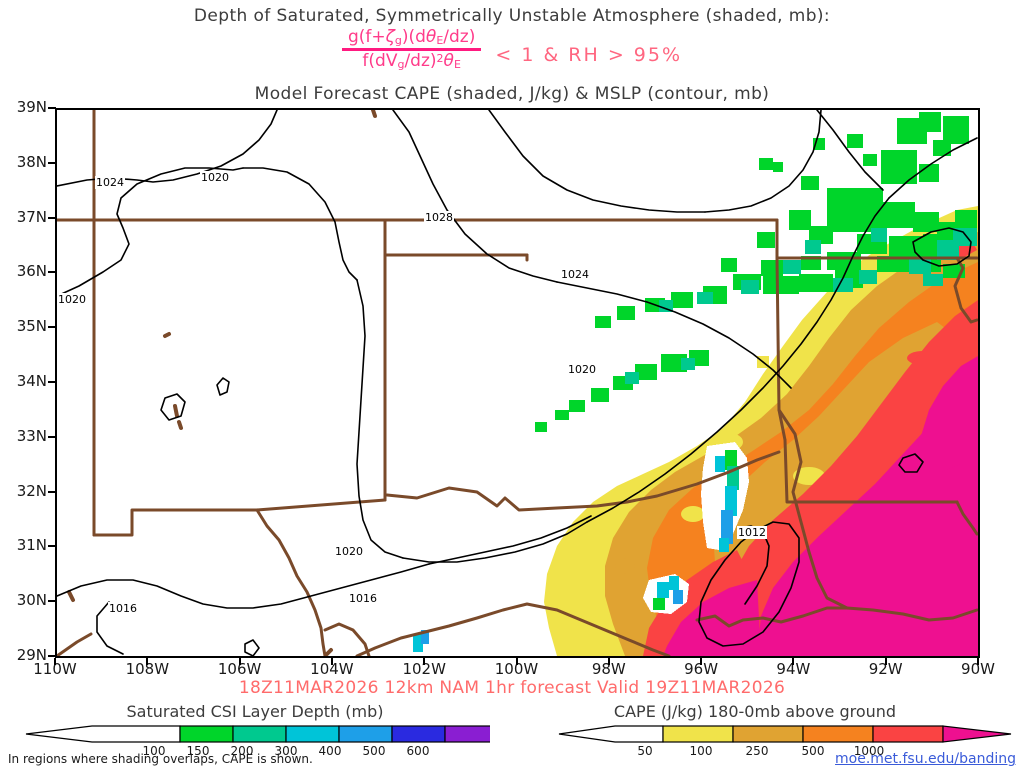 The height and width of the screenshot is (768, 1024). I want to click on lat-tick-label: 35N, so click(31, 326).